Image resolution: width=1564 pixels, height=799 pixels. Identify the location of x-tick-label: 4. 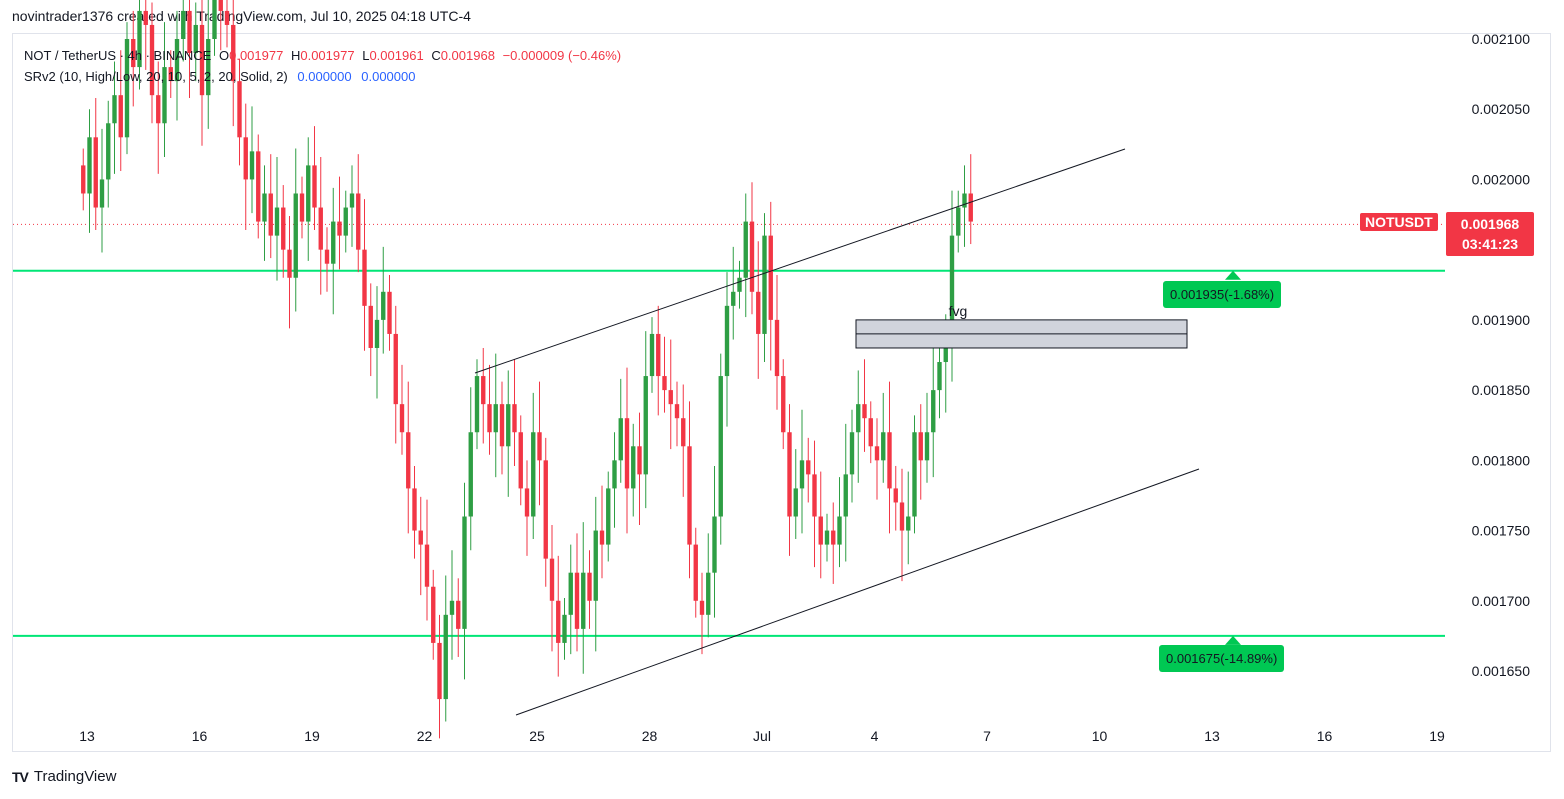
(875, 736).